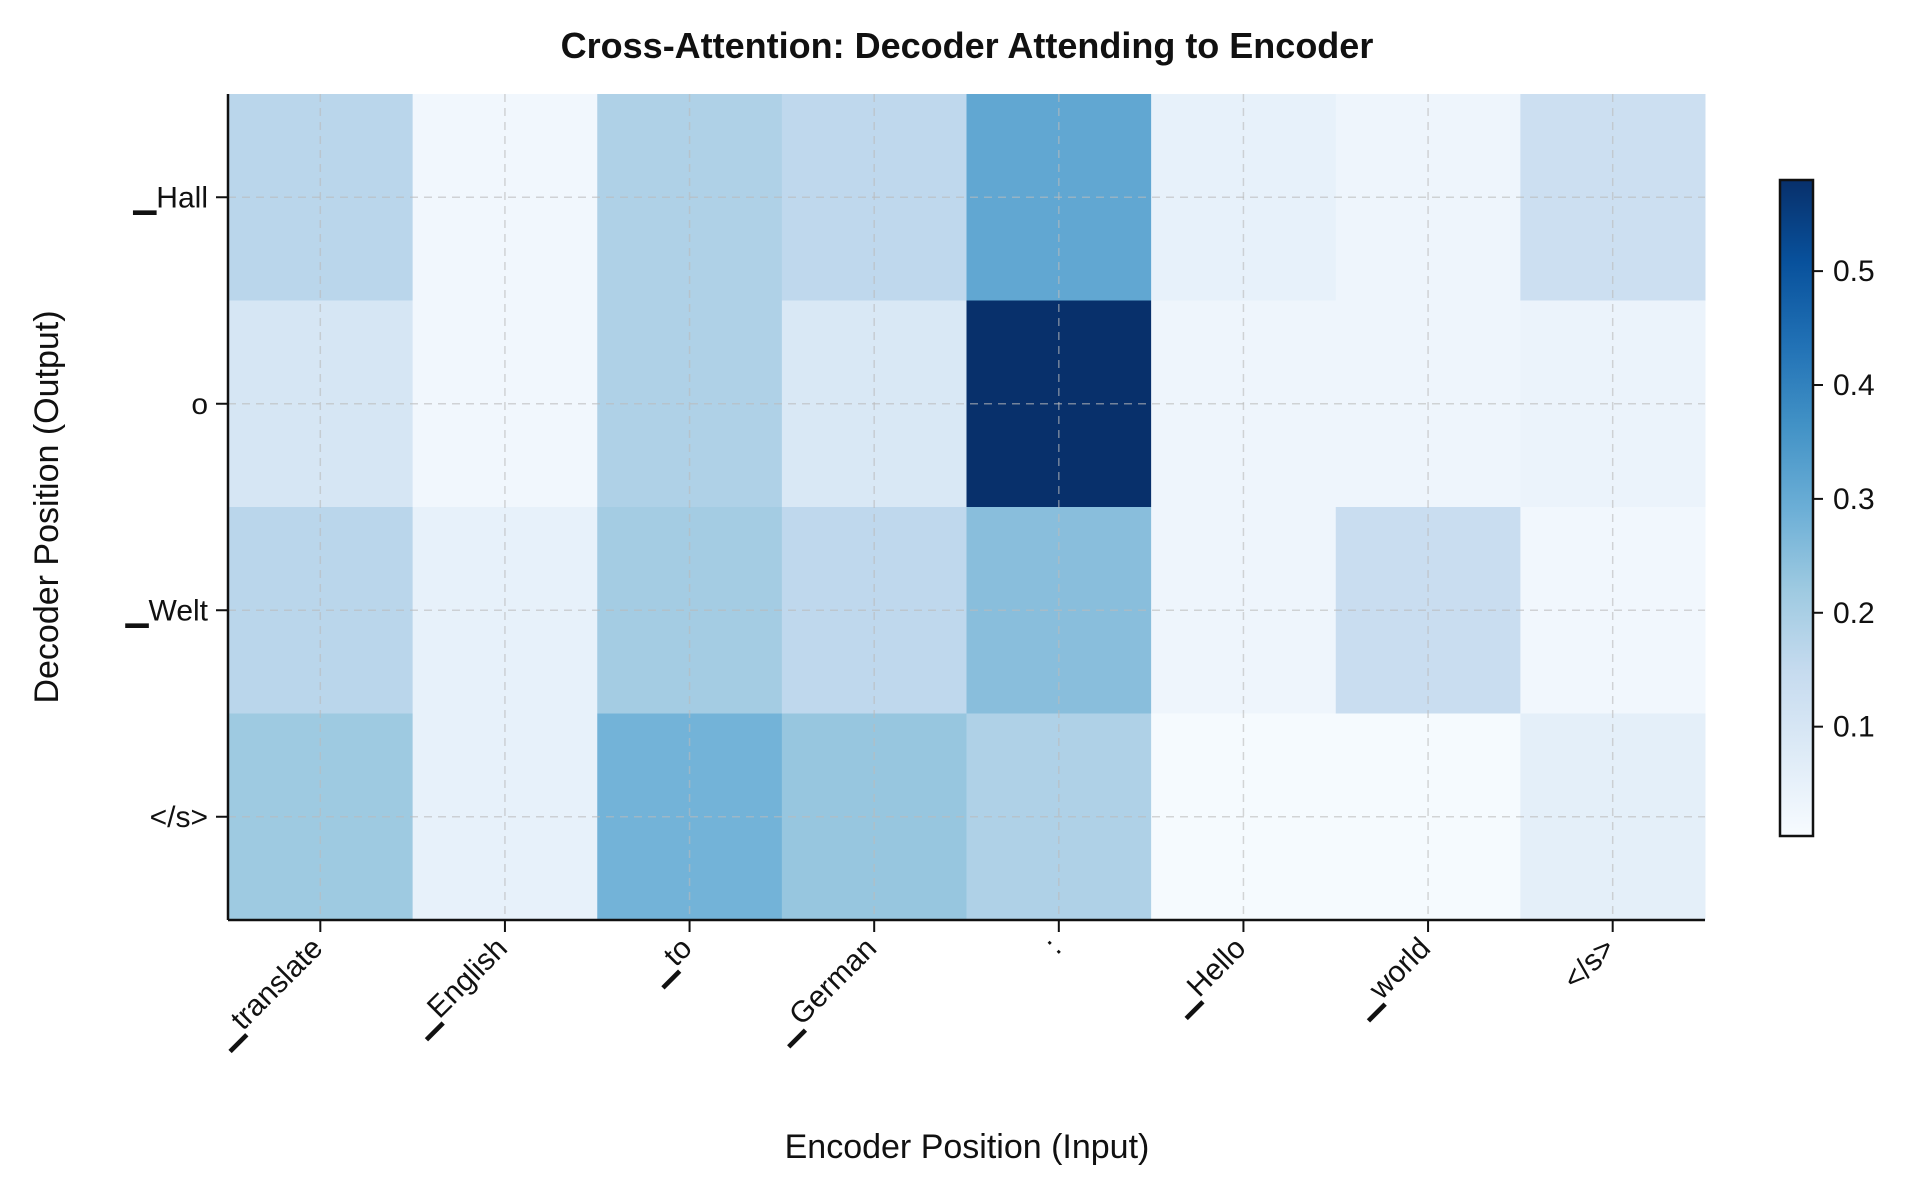  What do you see at coordinates (179, 817) in the screenshot?
I see `y-tick-label: </s>` at bounding box center [179, 817].